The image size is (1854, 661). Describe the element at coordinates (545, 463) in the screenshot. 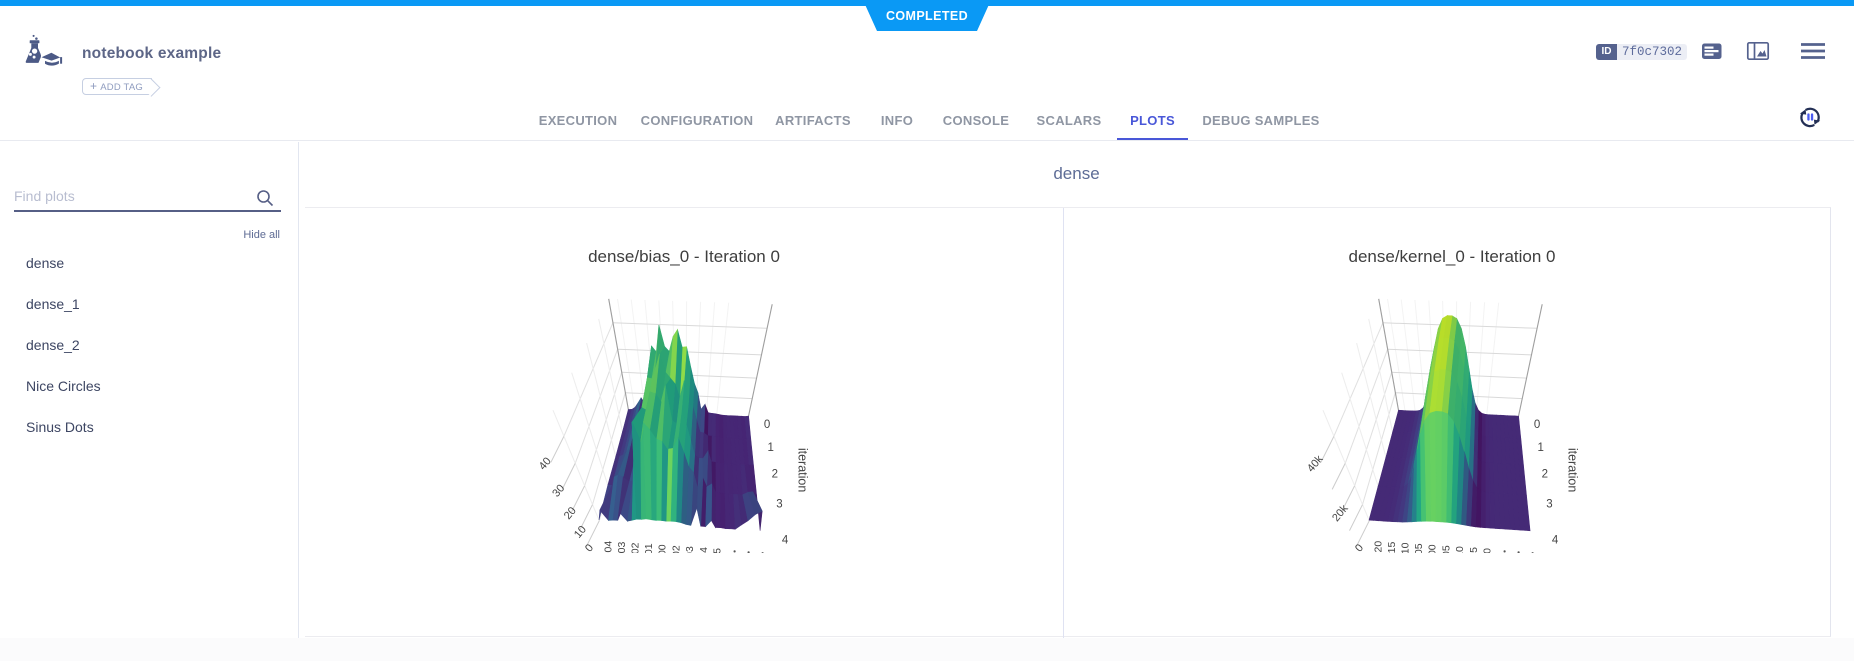

I see `svg-text: 40` at that location.